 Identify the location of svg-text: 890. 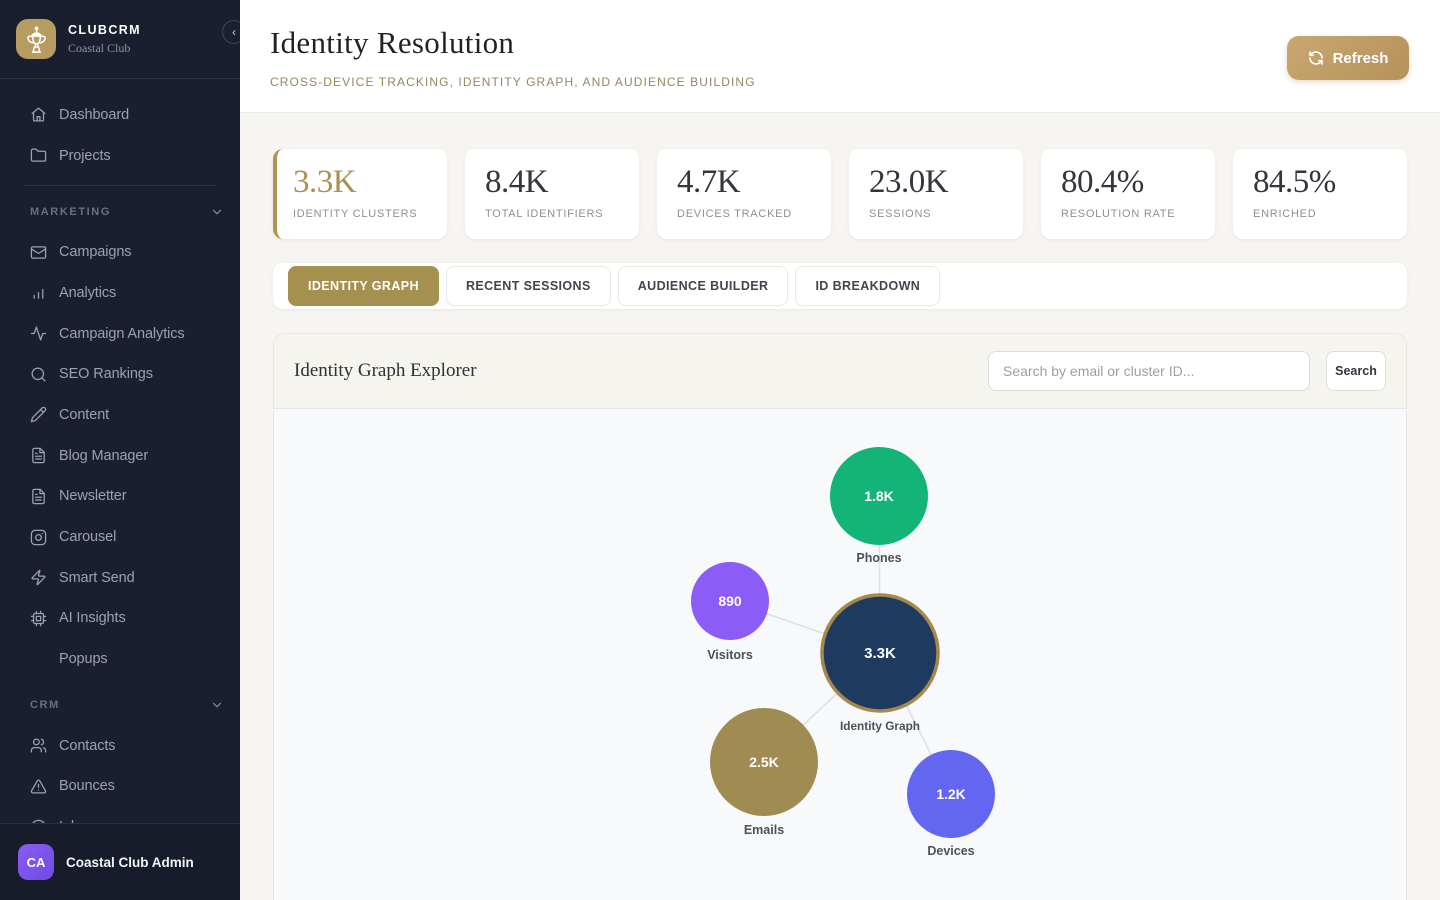
(730, 601).